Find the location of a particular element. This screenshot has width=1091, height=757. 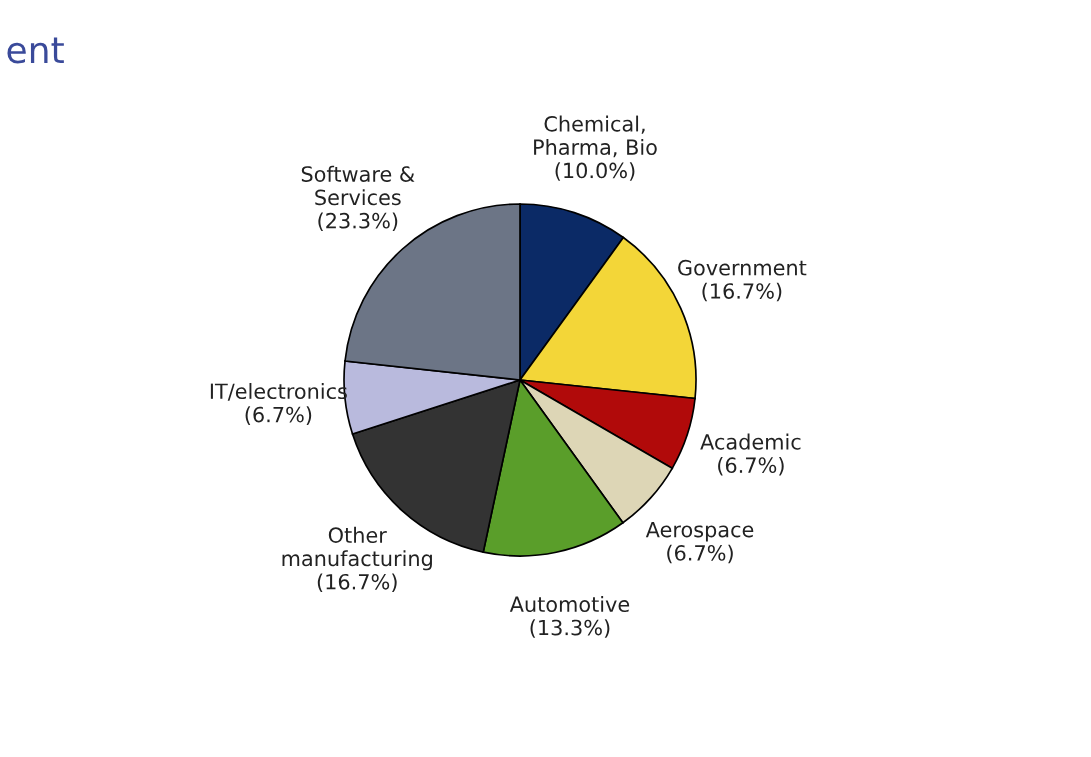

slice-label: Aerospace is located at coordinates (699, 531).